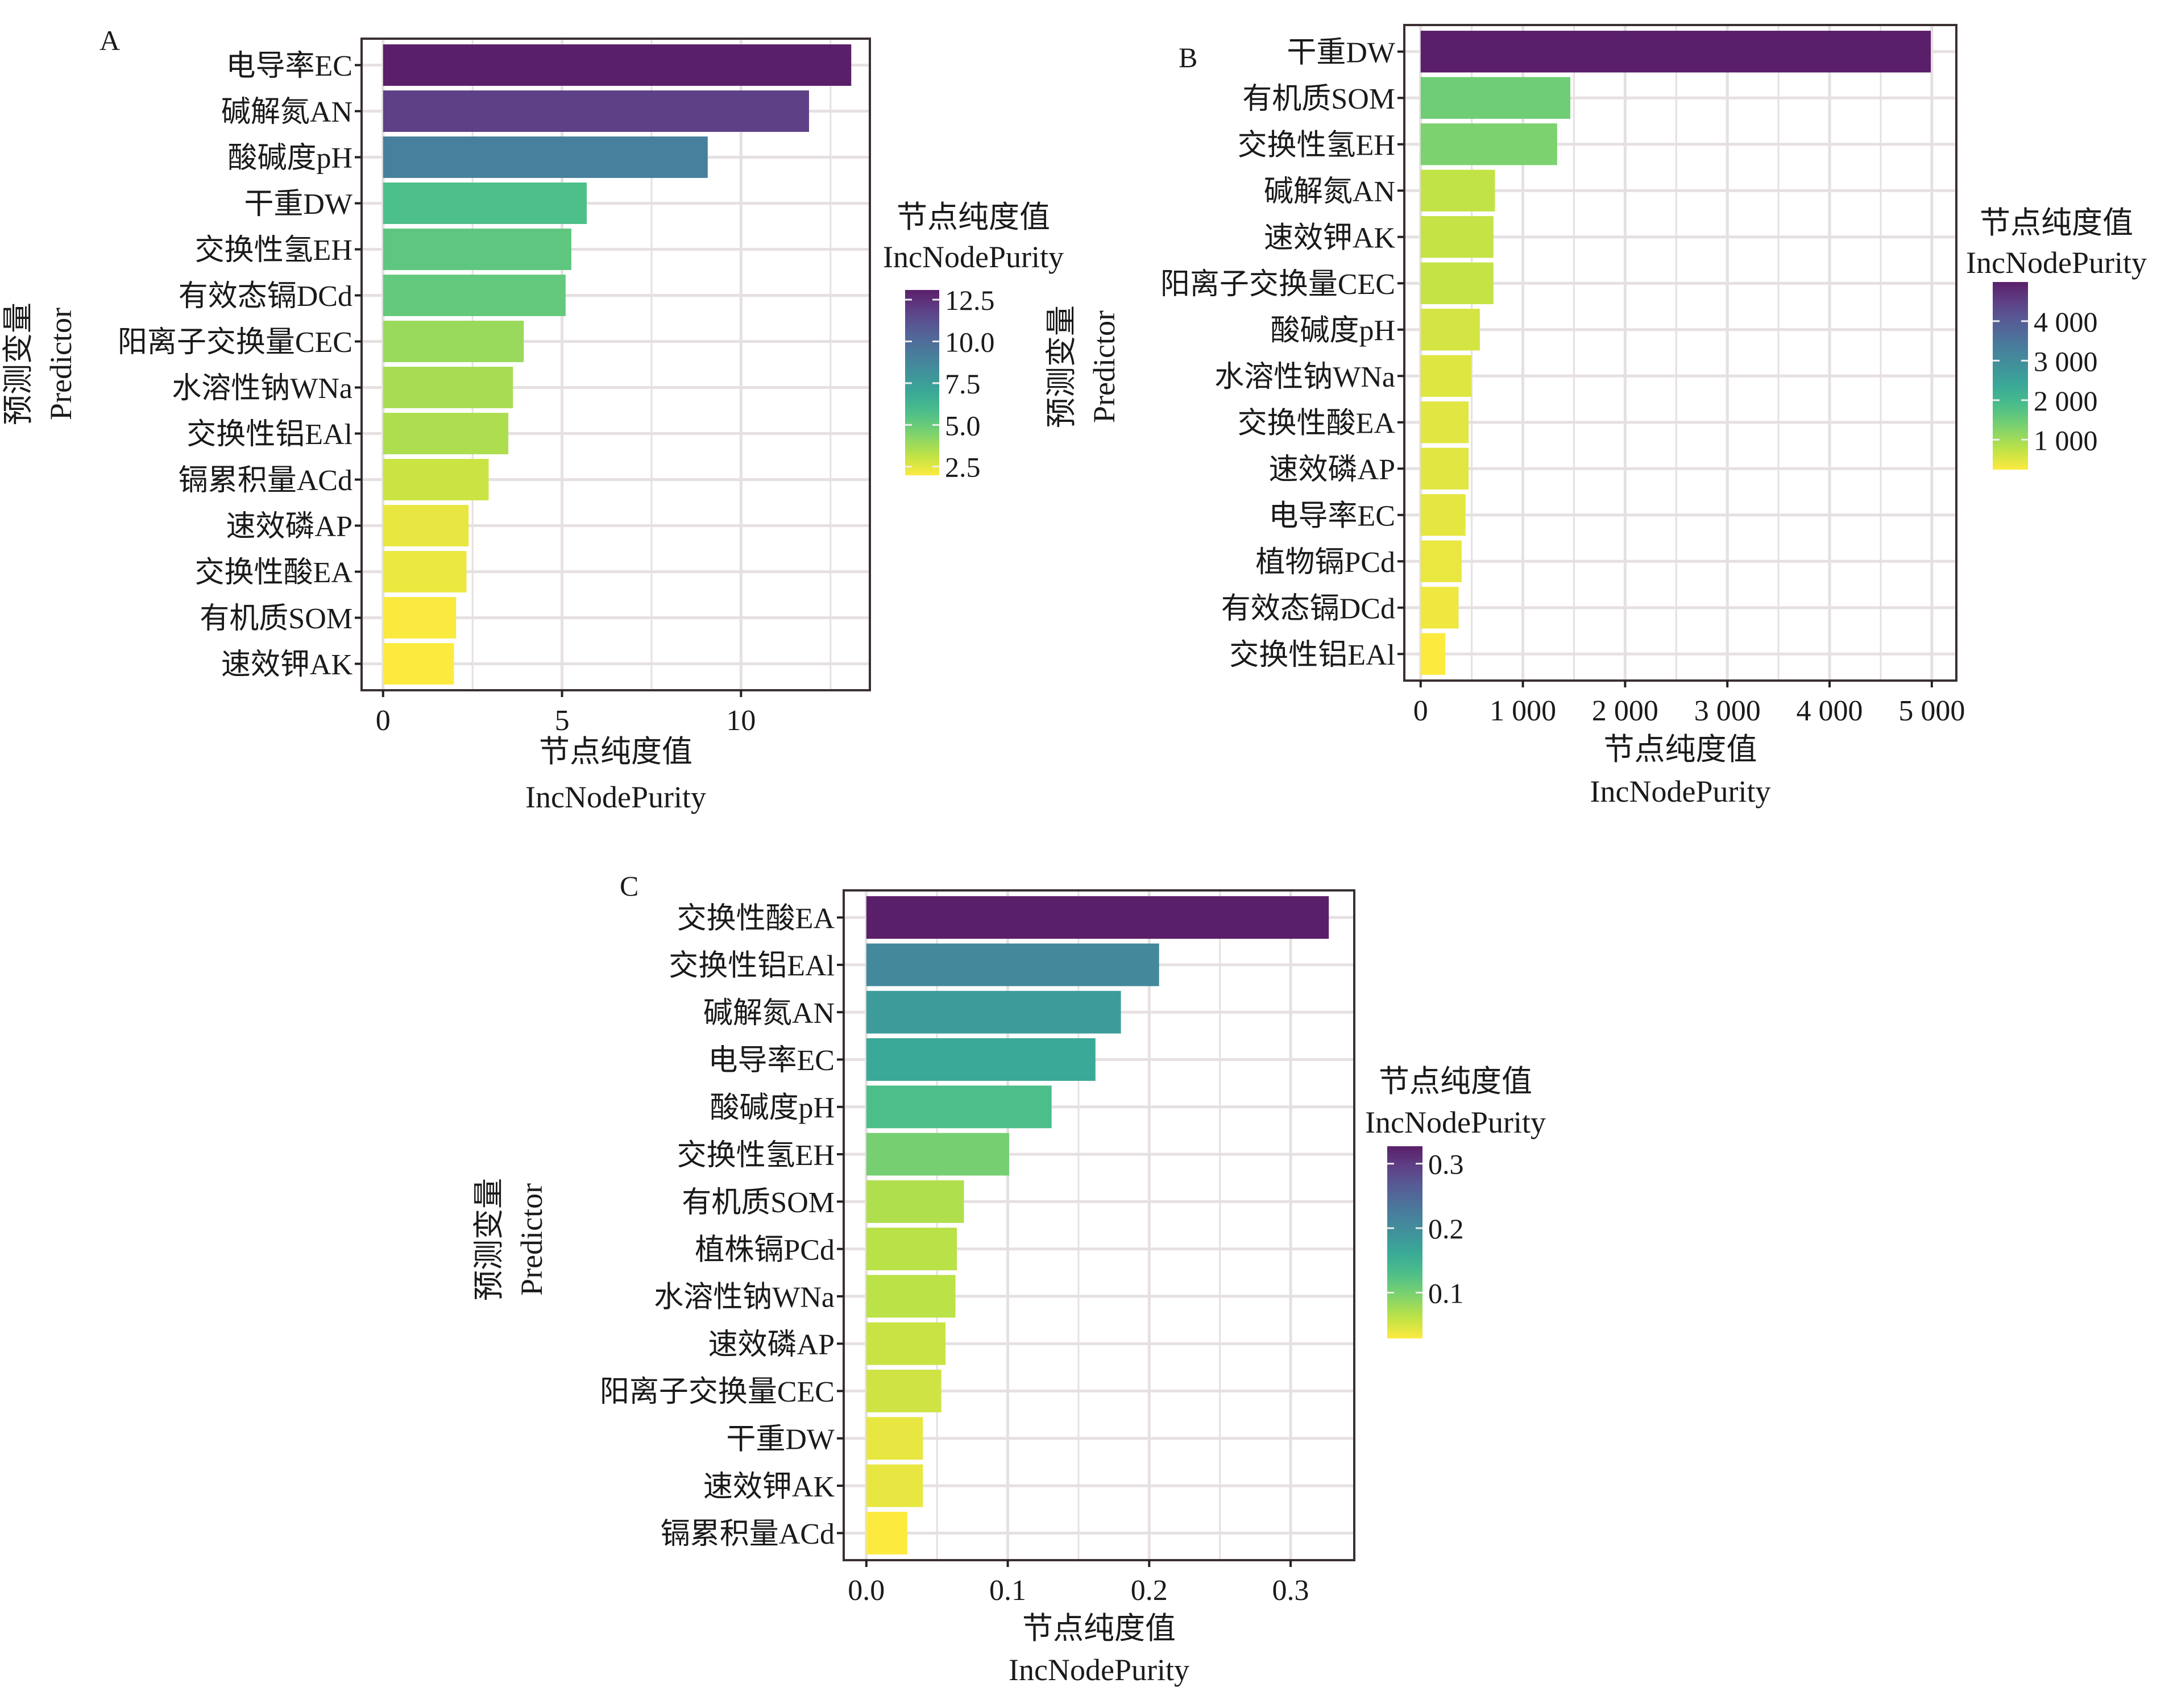  What do you see at coordinates (963, 425) in the screenshot?
I see `colorbar-tick-label: 5.0` at bounding box center [963, 425].